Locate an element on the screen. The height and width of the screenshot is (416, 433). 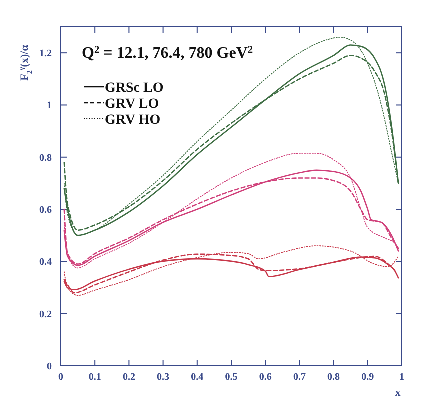
y-tick-label: 1.2 is located at coordinates (46, 54).